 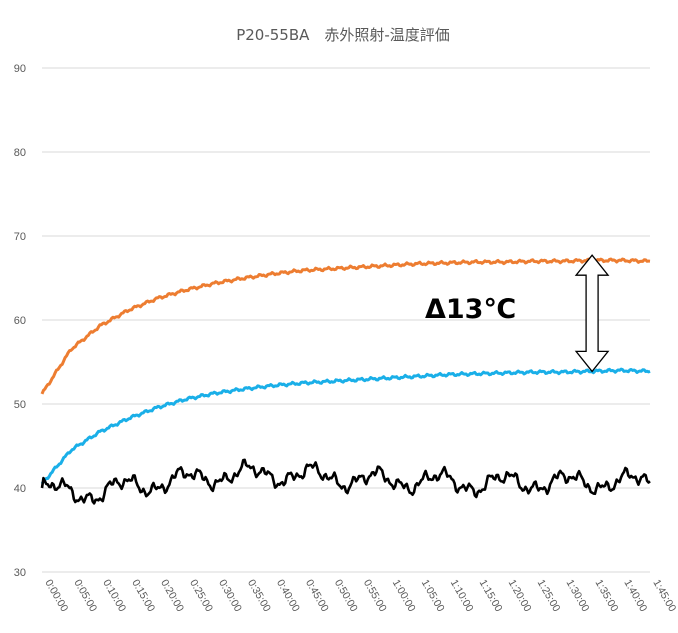 I want to click on x-tick-label: 1:40:00, so click(x=635, y=596).